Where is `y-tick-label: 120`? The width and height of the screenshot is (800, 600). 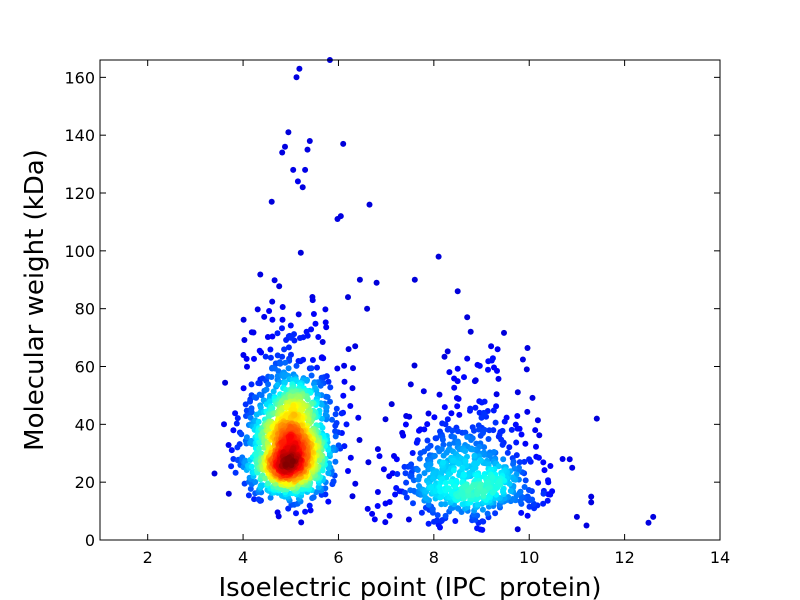
y-tick-label: 120 is located at coordinates (79, 193).